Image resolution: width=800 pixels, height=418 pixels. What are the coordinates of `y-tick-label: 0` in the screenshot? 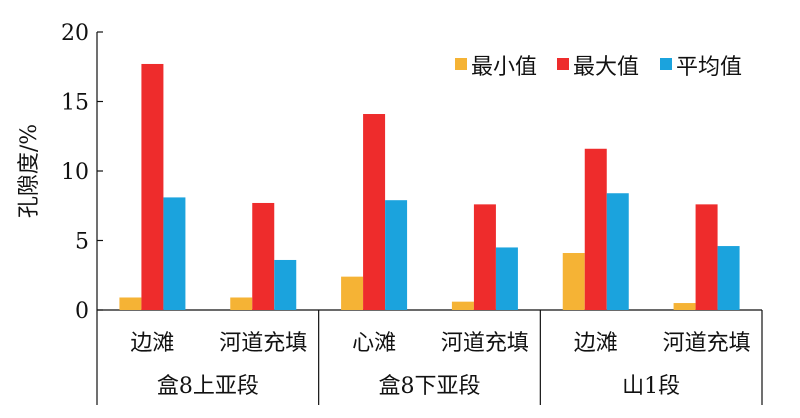 It's located at (82, 311).